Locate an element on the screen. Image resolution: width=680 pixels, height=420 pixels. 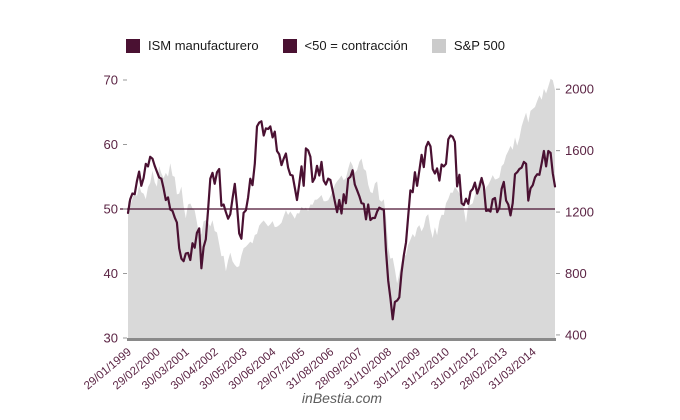
right-axis-tick-label: 1600 is located at coordinates (579, 150).